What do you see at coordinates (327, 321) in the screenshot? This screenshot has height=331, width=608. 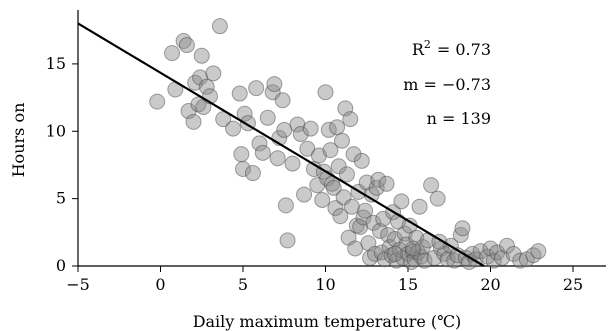 I see `x-axis-label: Daily maximum temperature (℃)` at bounding box center [327, 321].